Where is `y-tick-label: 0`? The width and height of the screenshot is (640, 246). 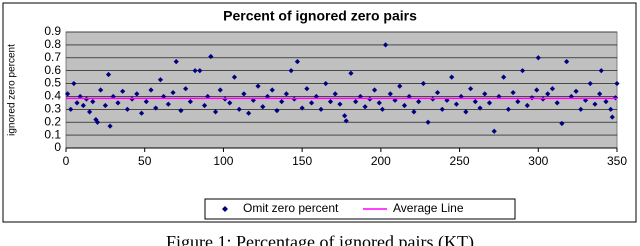 y-tick-label: 0 is located at coordinates (57, 147).